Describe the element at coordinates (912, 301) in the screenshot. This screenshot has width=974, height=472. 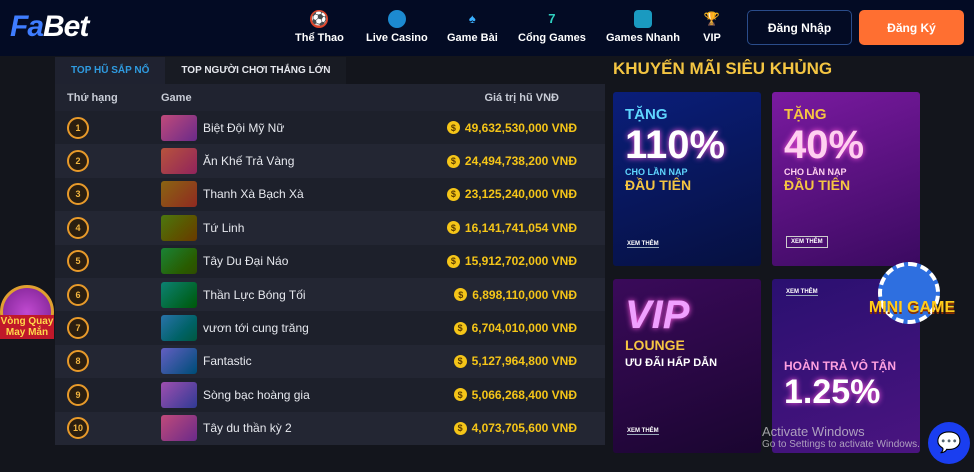
I see `minigame-widget: MINI GAME` at that location.